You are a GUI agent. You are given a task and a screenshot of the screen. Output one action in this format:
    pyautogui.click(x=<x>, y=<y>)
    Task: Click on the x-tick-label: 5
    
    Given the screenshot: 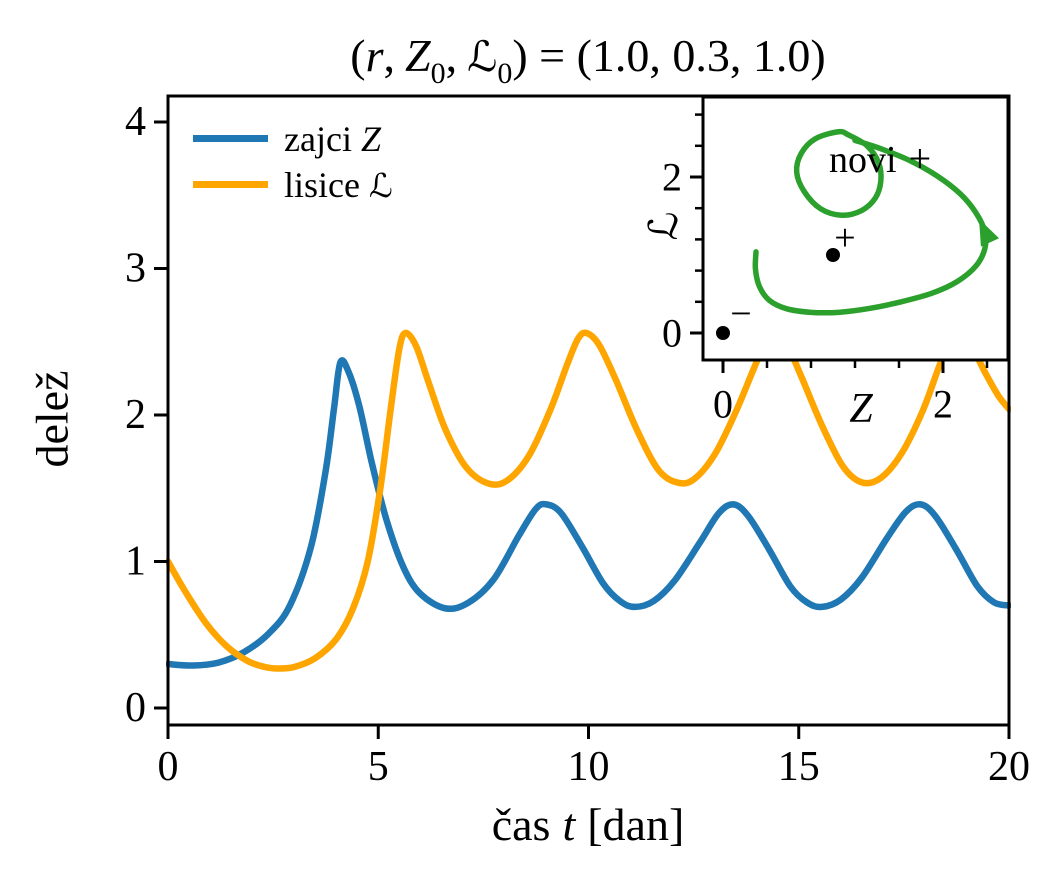 What is the action you would take?
    pyautogui.click(x=378, y=767)
    